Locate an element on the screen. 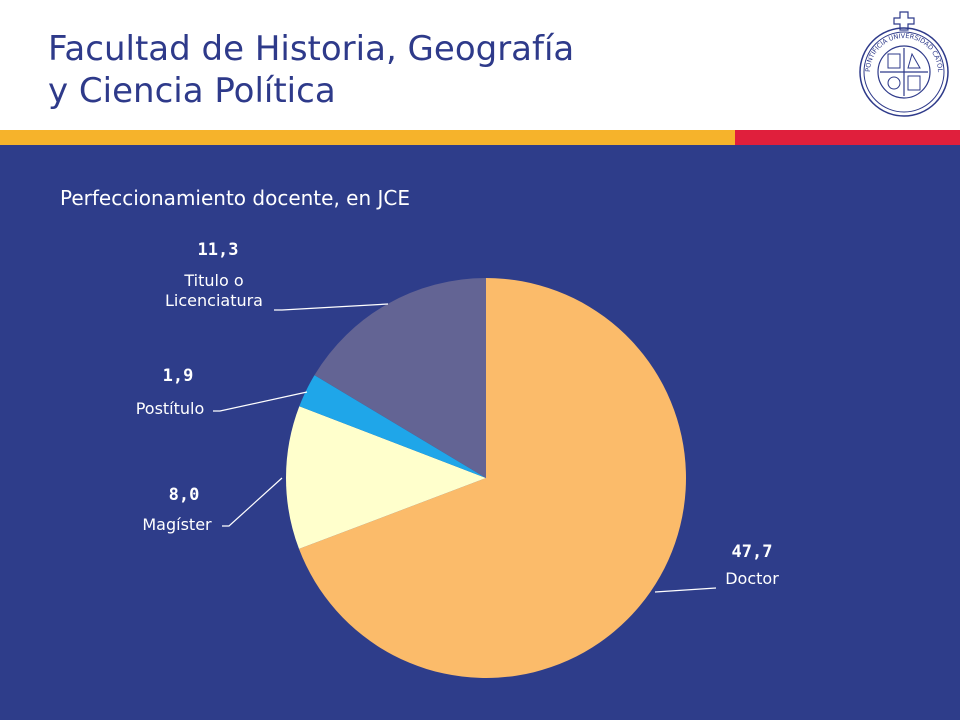 Image resolution: width=960 pixels, height=720 pixels. leader-line-postitulo is located at coordinates (260, 401).